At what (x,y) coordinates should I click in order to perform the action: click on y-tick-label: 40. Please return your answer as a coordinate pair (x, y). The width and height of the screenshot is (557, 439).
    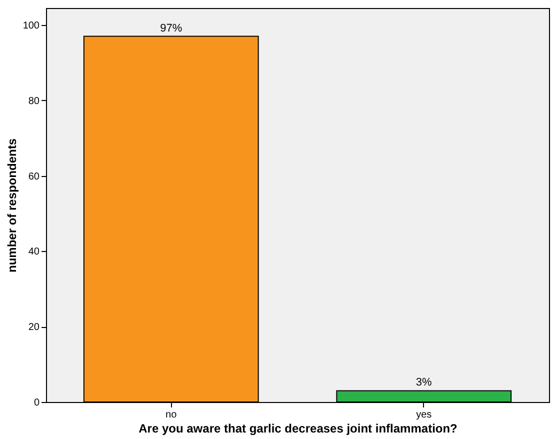
    Looking at the image, I should click on (34, 252).